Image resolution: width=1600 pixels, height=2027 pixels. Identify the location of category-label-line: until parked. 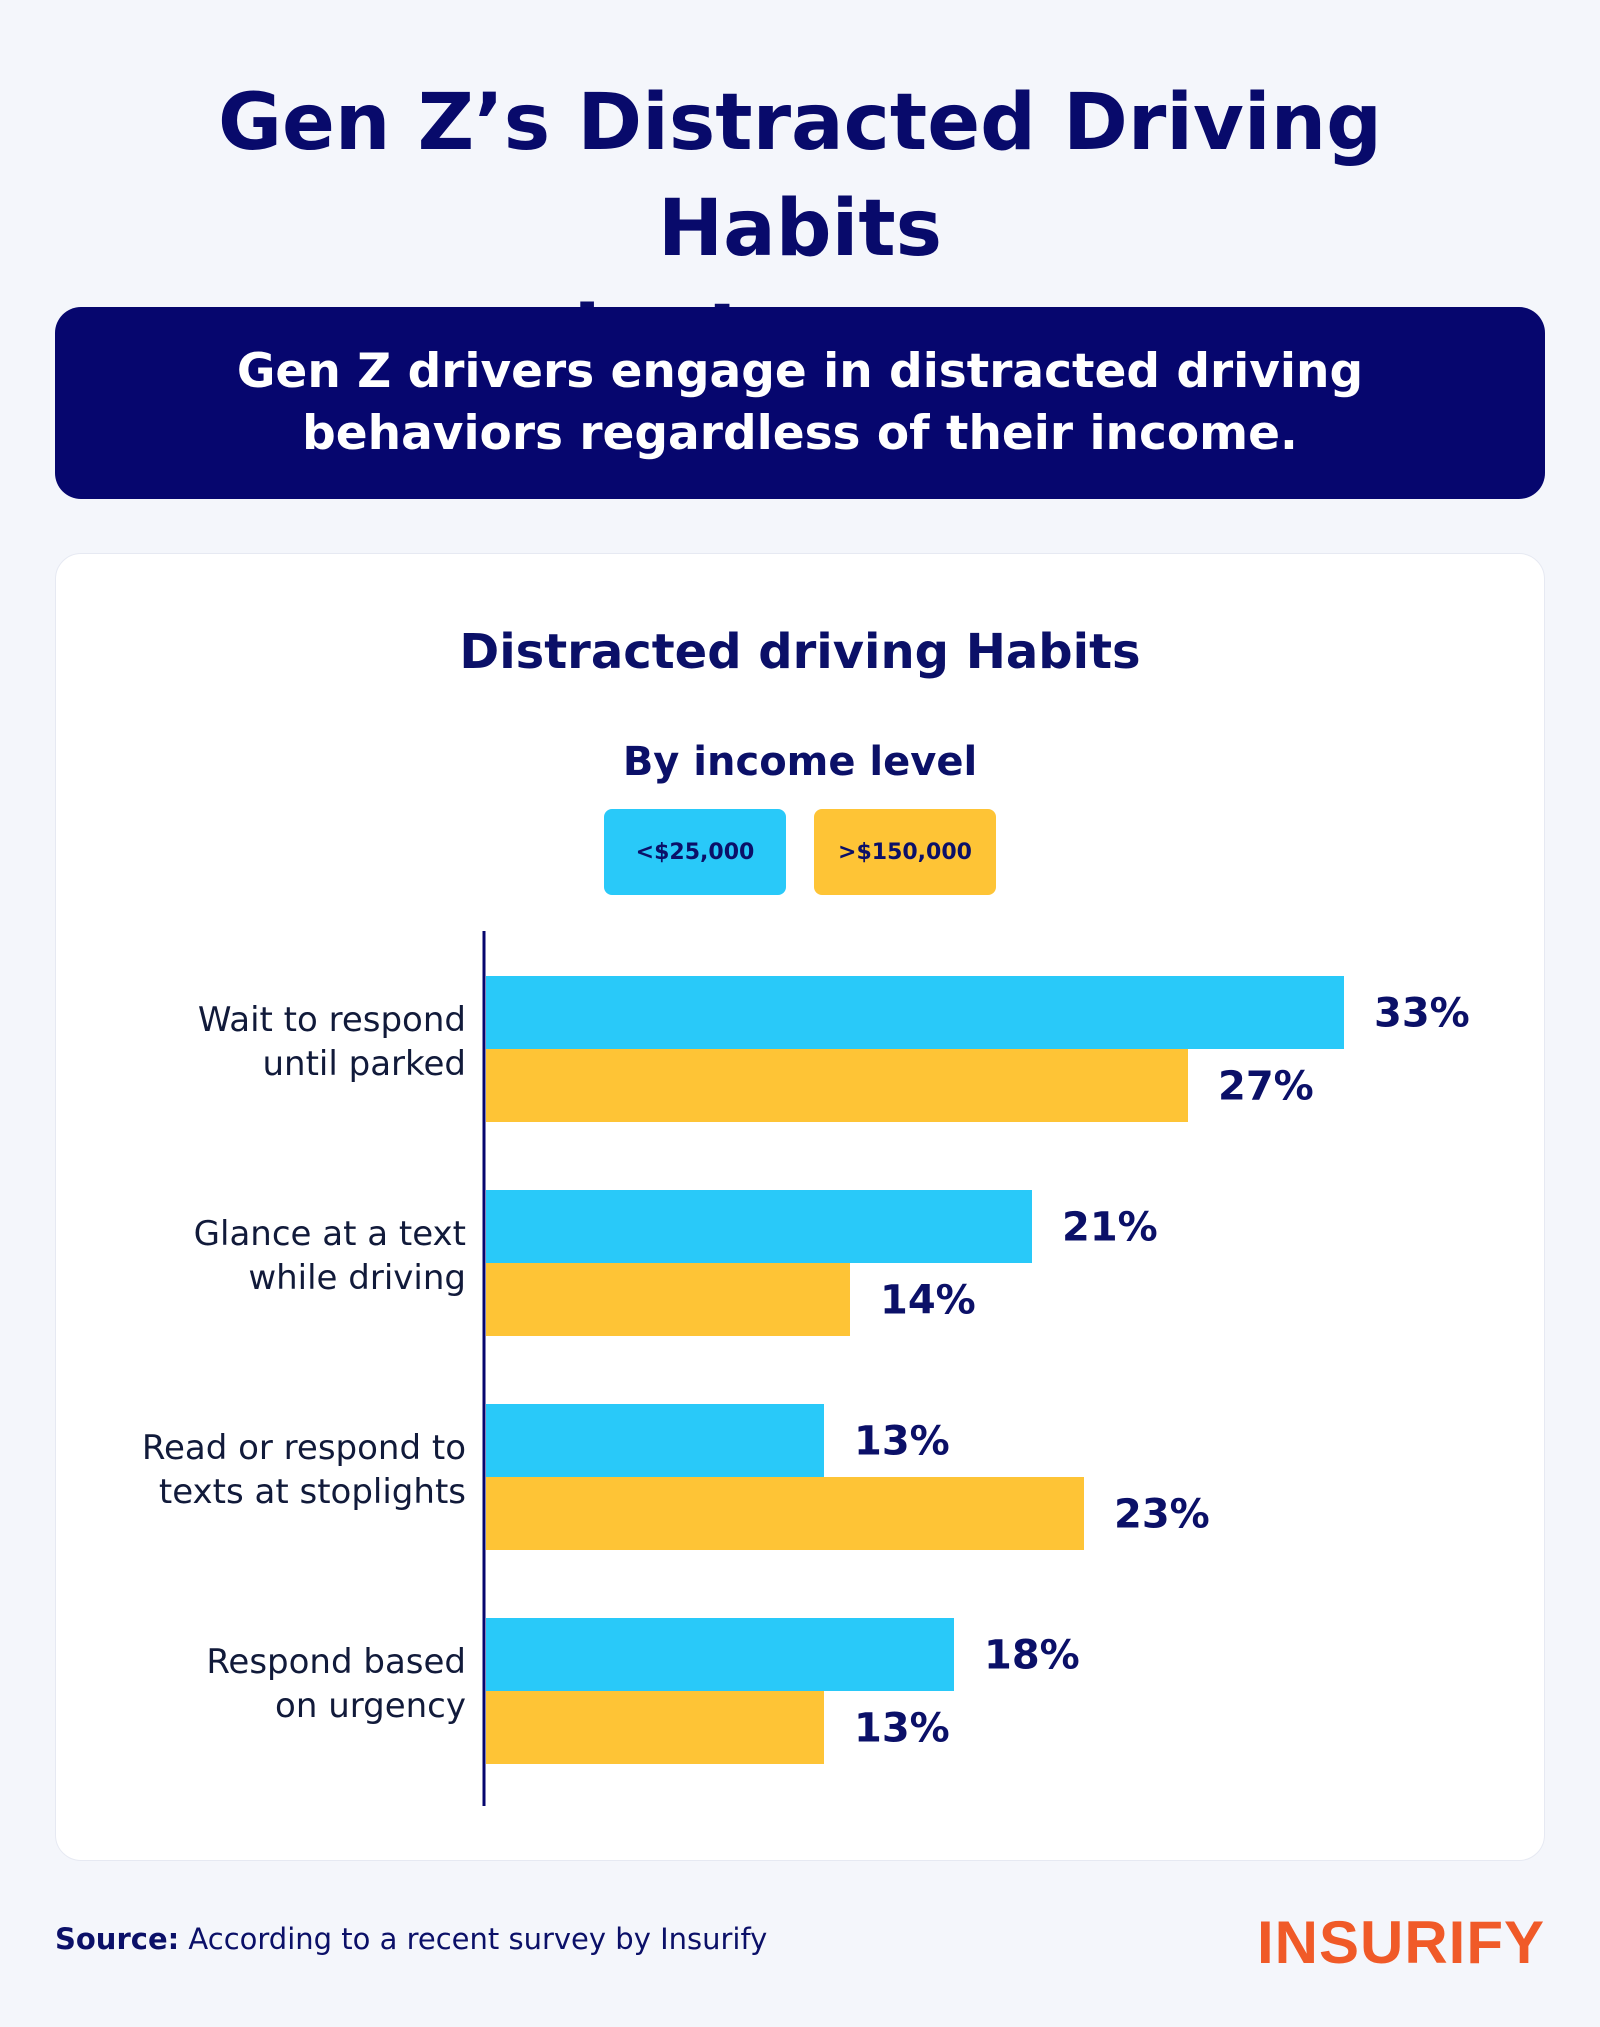
(364, 1064).